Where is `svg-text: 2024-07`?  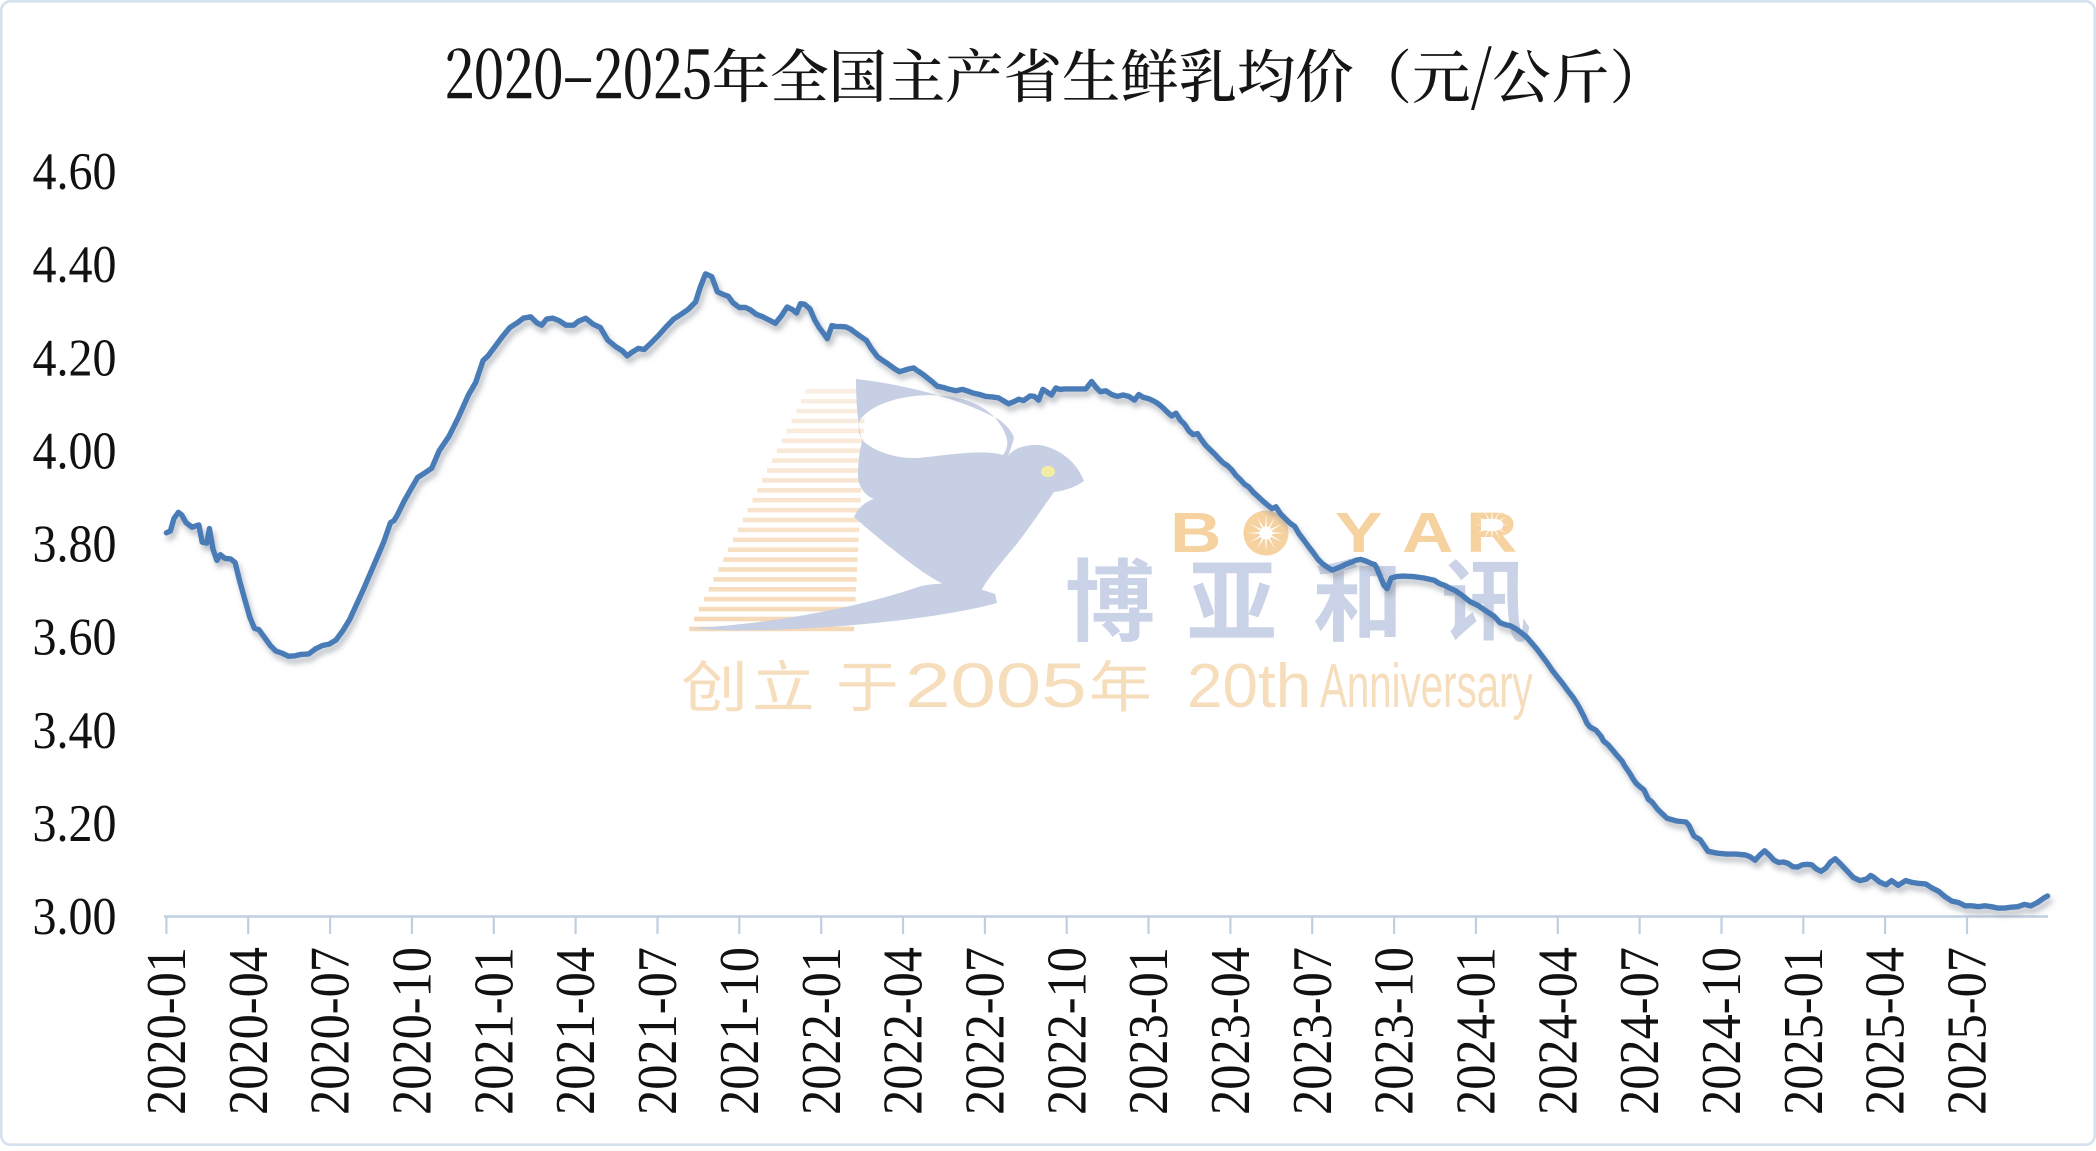 svg-text: 2024-07 is located at coordinates (1640, 1031).